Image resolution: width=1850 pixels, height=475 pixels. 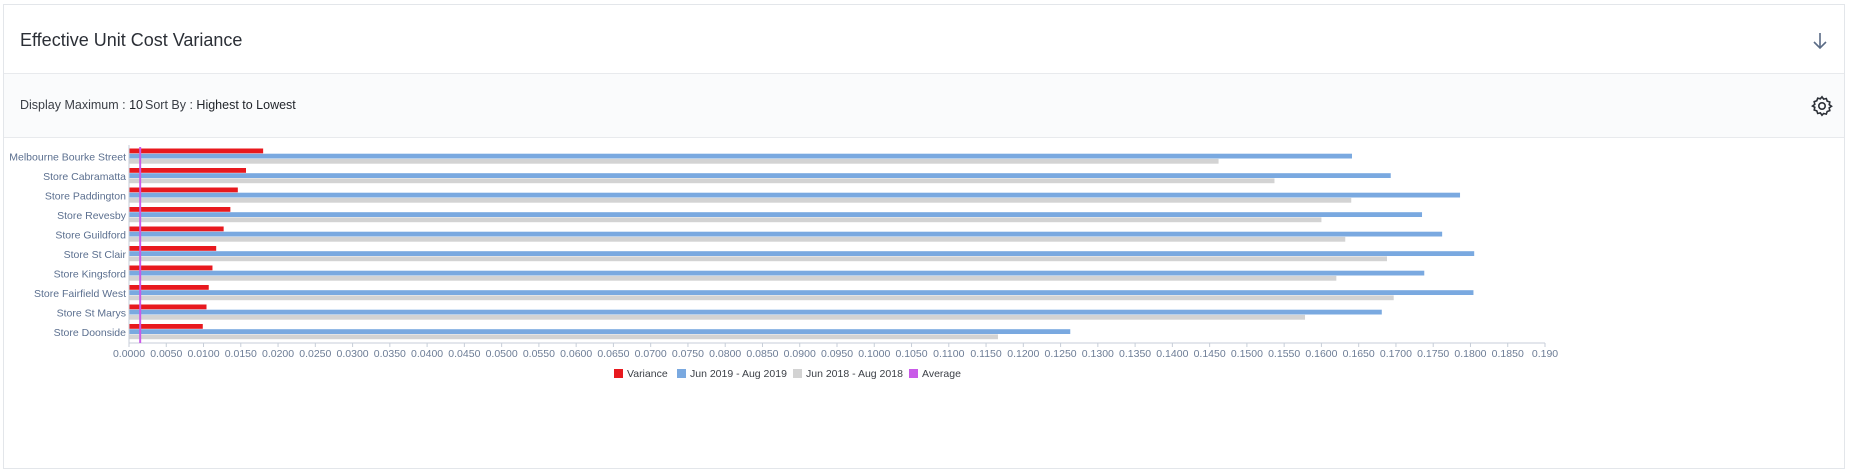 What do you see at coordinates (84, 177) in the screenshot?
I see `category-label: Store Cabramatta` at bounding box center [84, 177].